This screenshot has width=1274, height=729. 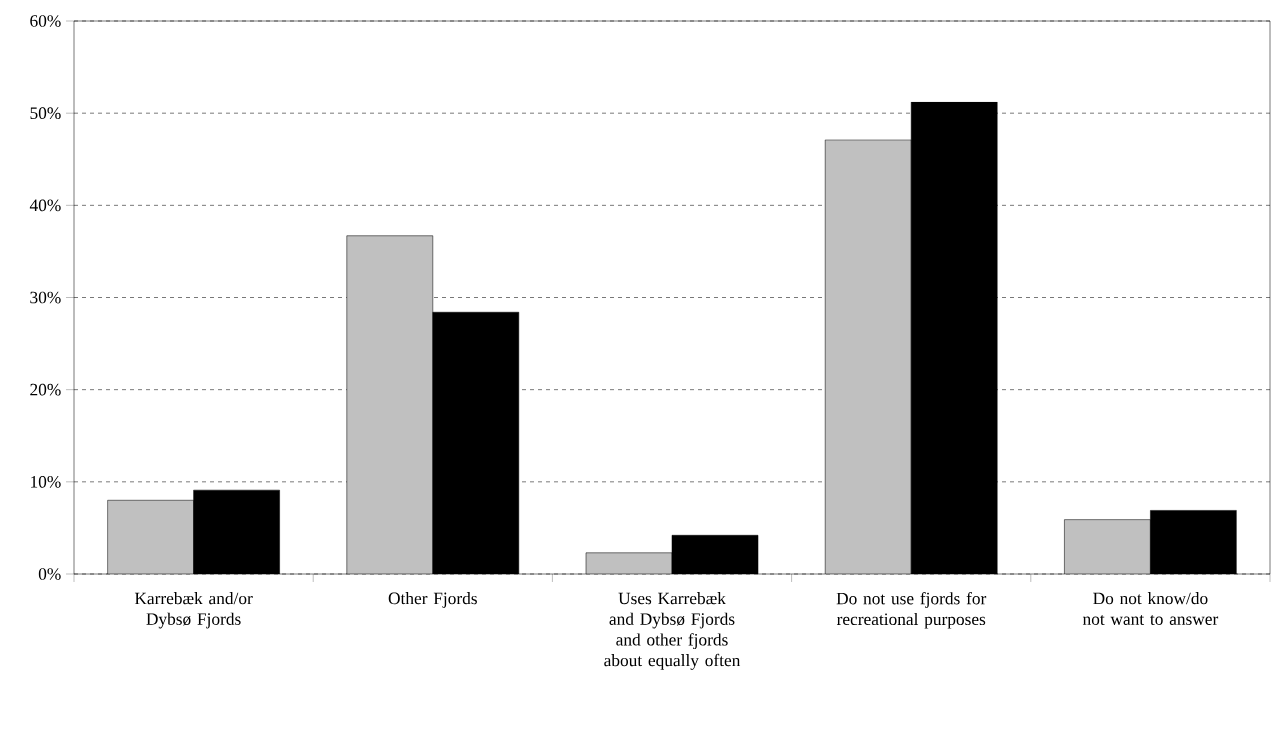 What do you see at coordinates (45, 21) in the screenshot?
I see `y-tick-label: 60%` at bounding box center [45, 21].